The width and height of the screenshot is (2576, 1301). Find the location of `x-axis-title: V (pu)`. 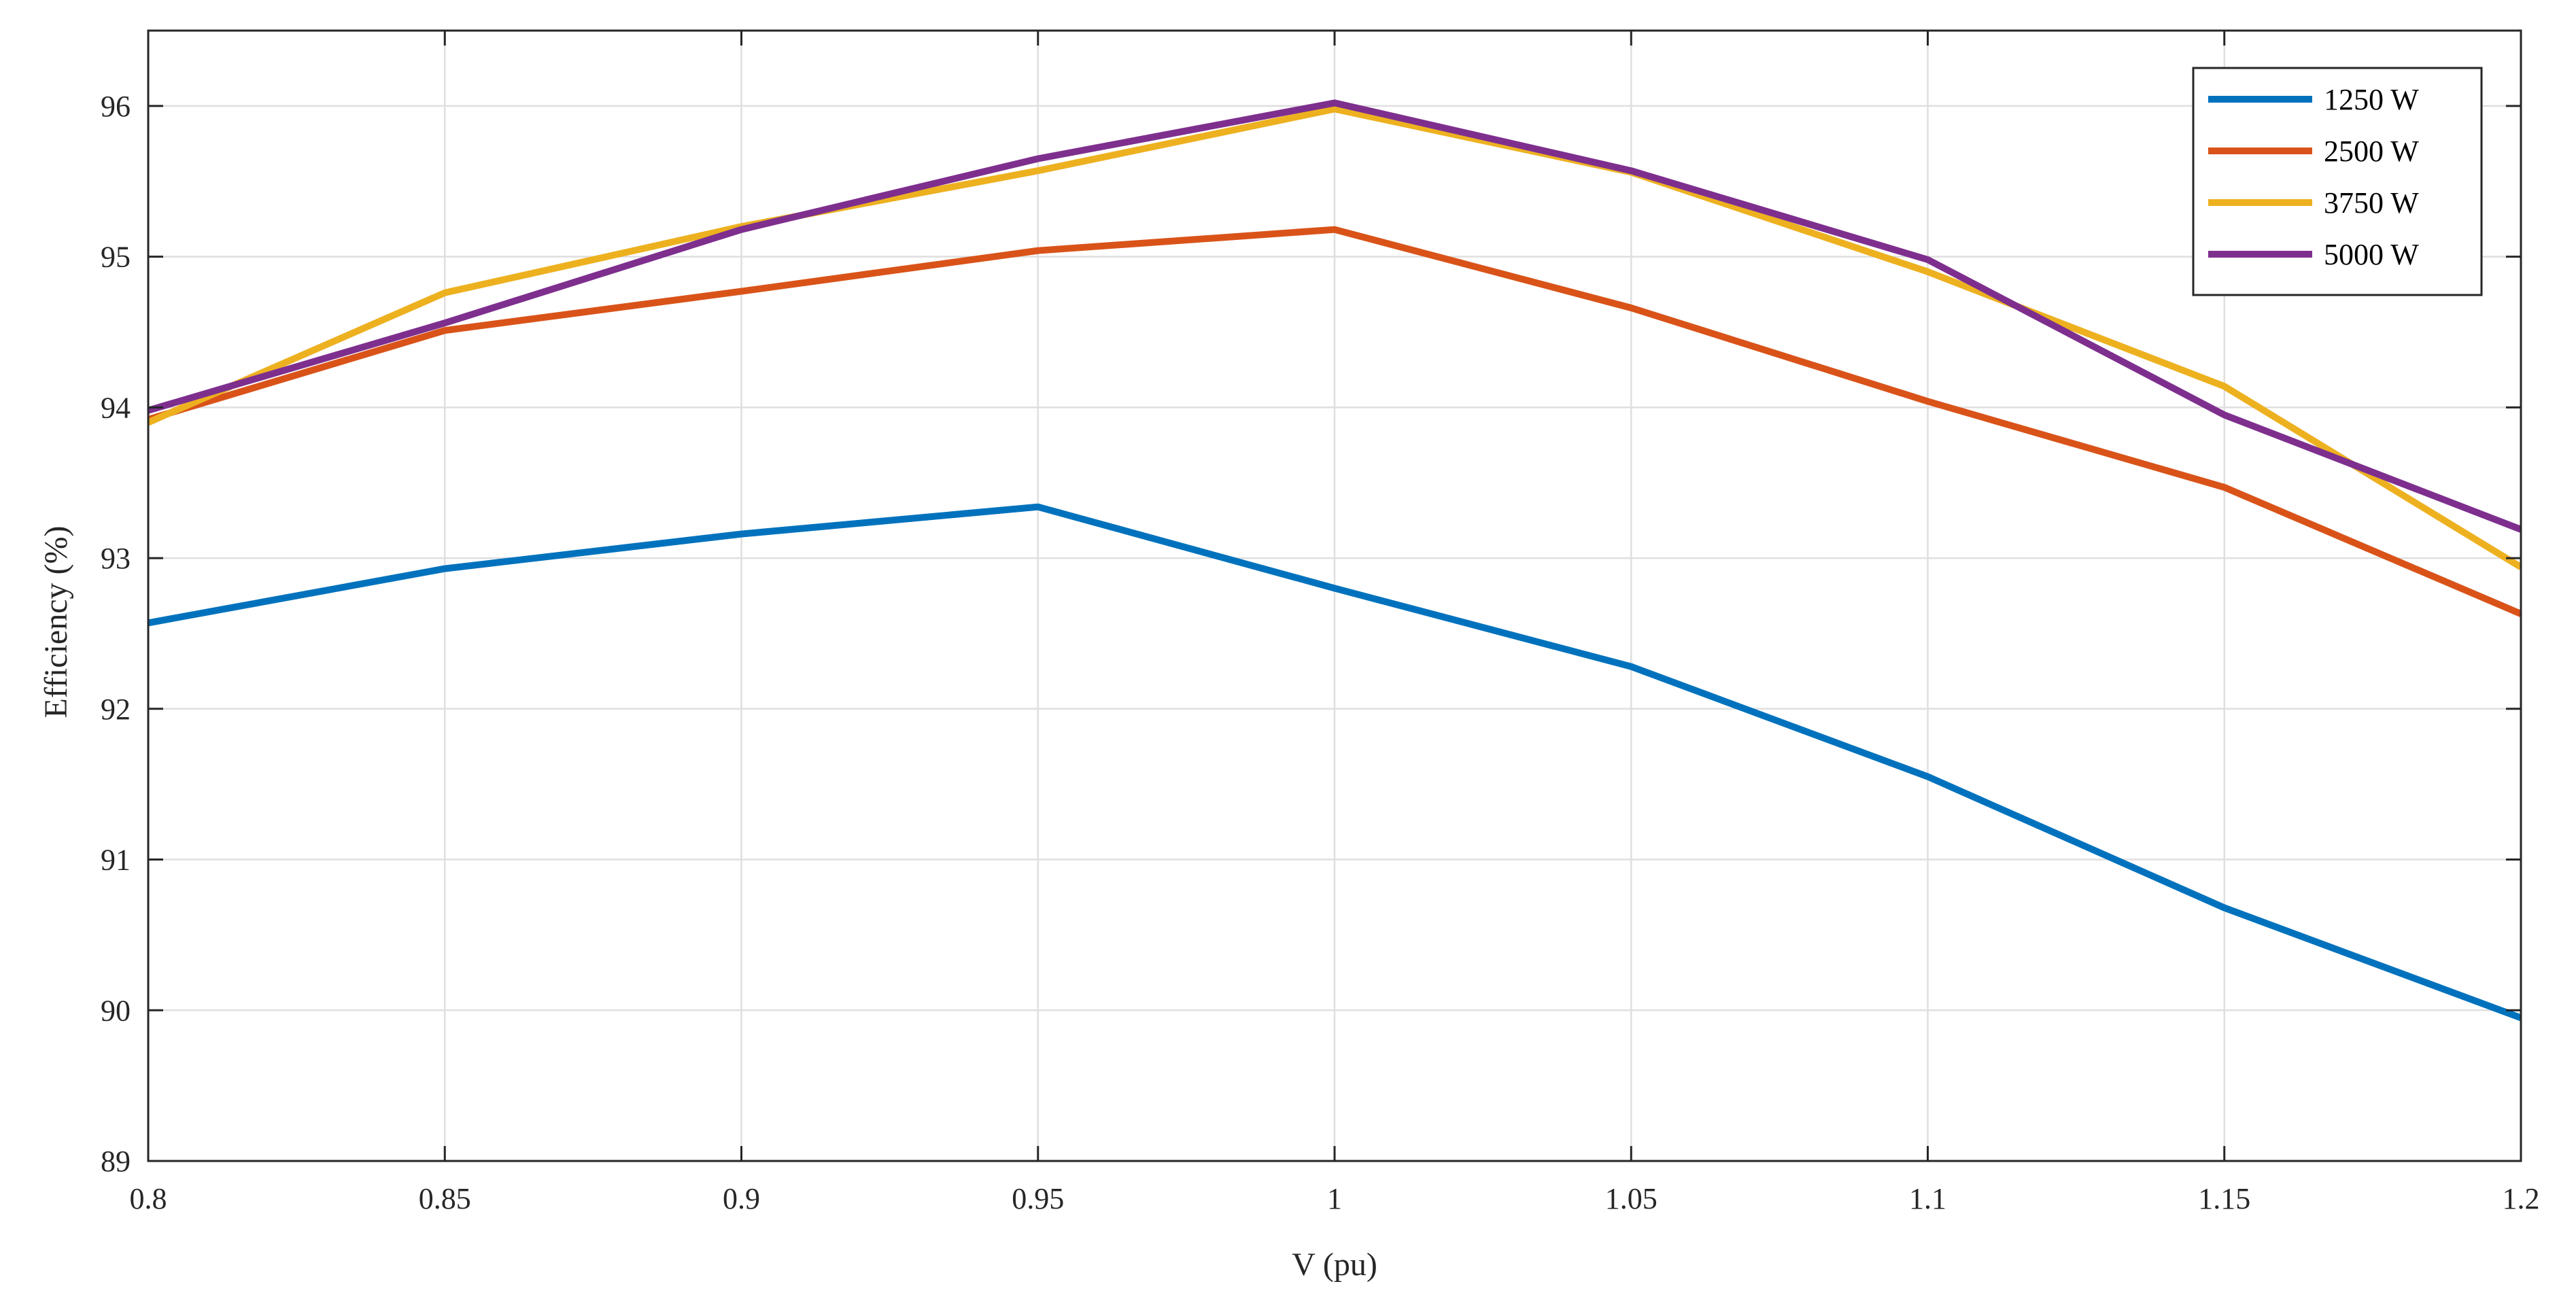

x-axis-title: V (pu) is located at coordinates (1334, 1265).